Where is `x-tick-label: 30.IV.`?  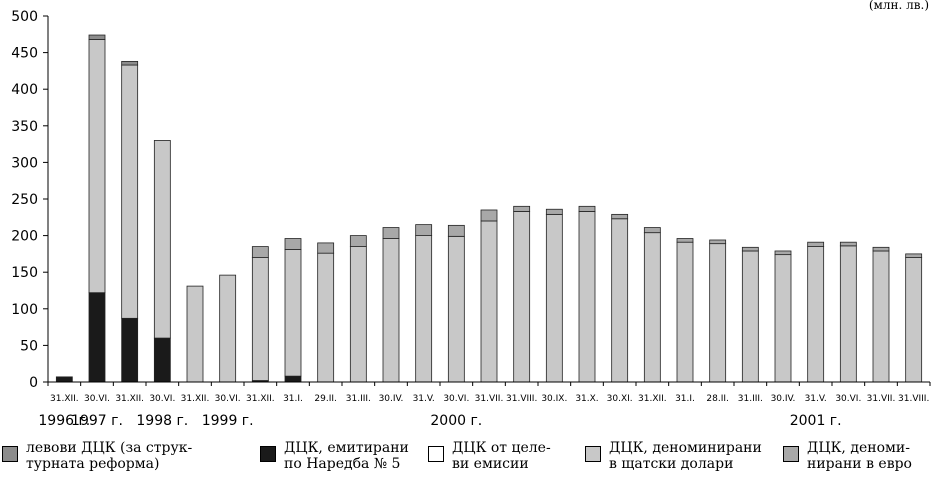
x-tick-label: 30.IV. is located at coordinates (783, 399).